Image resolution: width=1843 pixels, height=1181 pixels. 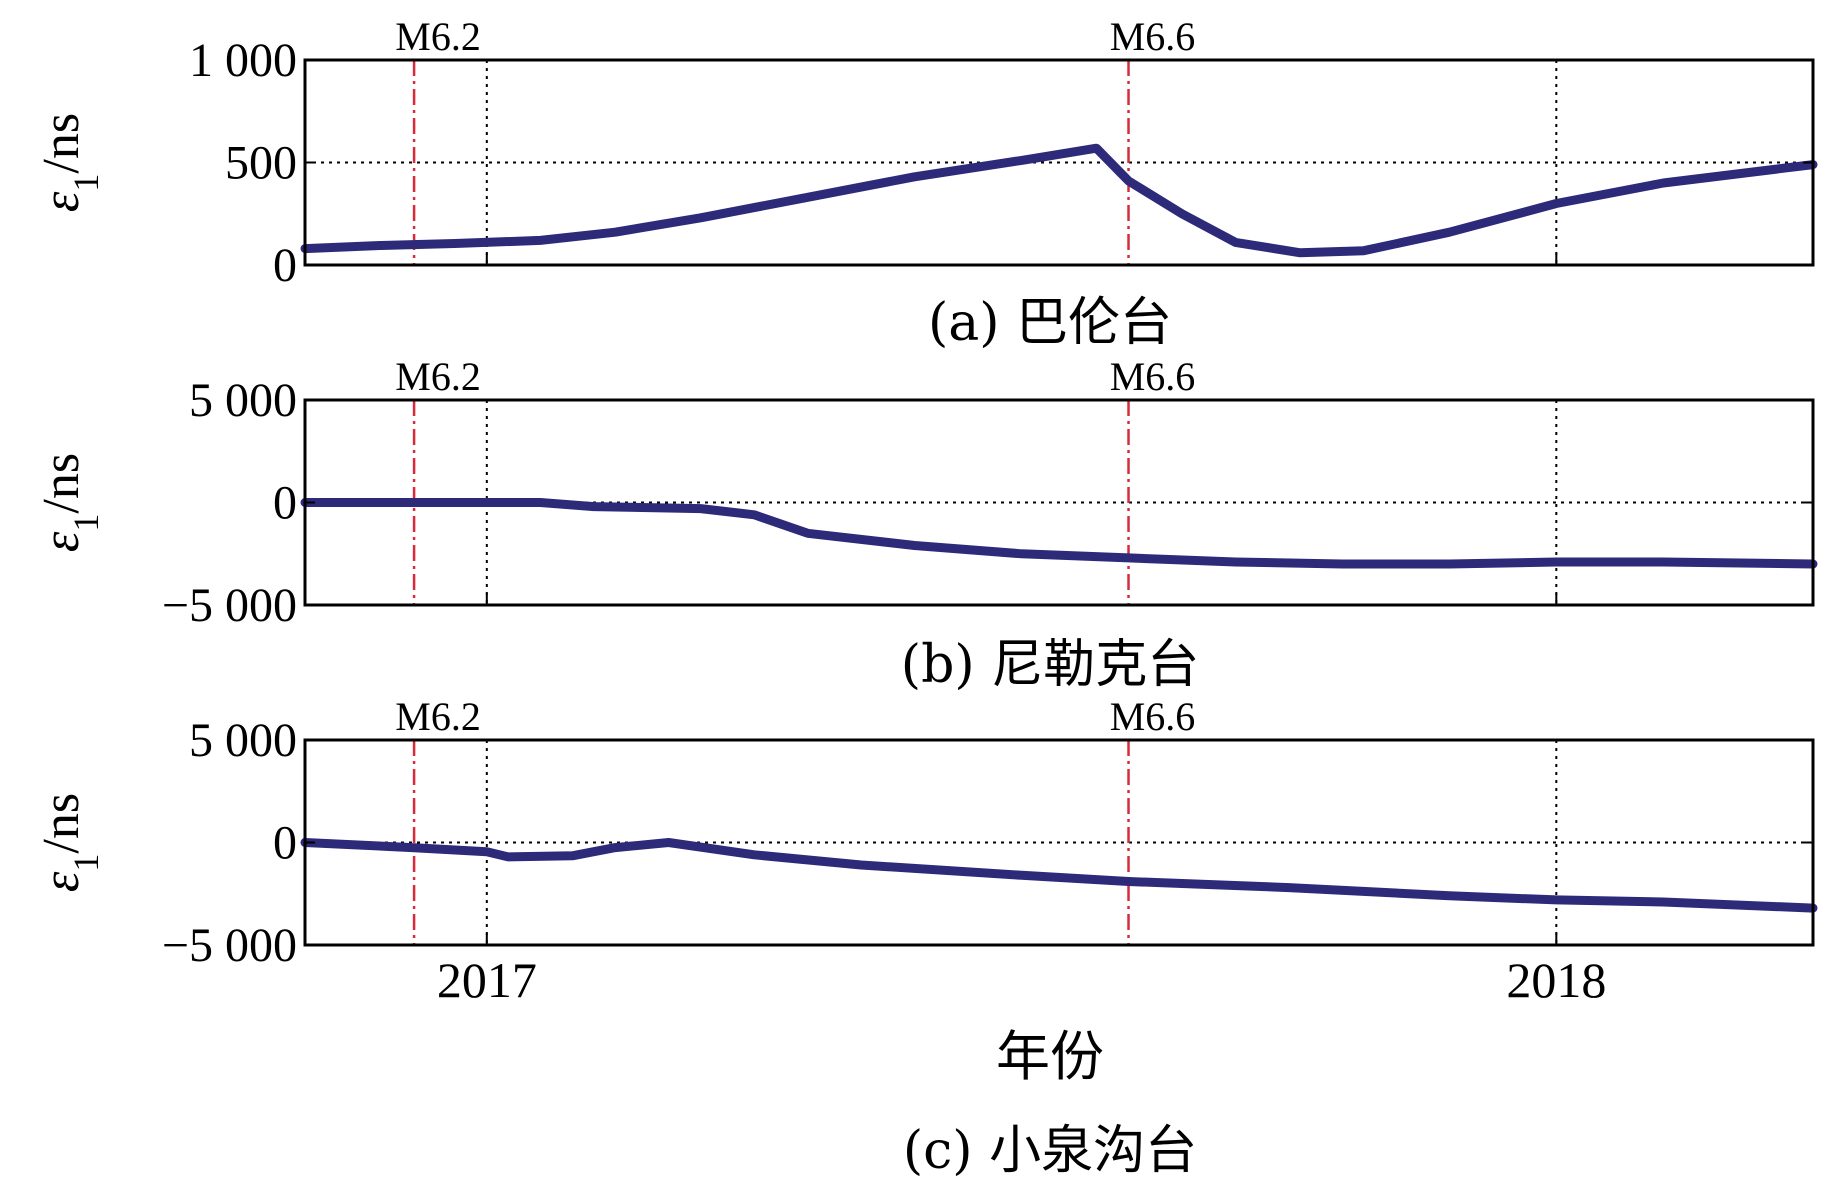 I want to click on x-tick-label: 2017, so click(x=487, y=980).